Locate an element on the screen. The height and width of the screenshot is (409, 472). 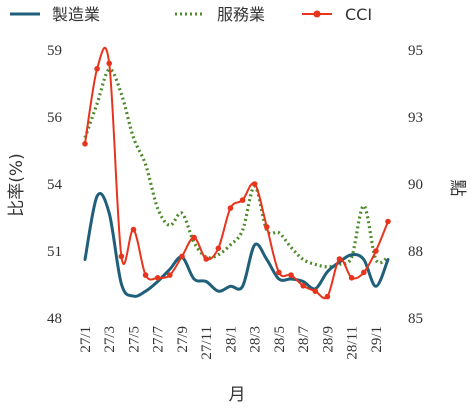
y-left-tick-label: 51 is located at coordinates (54, 252).